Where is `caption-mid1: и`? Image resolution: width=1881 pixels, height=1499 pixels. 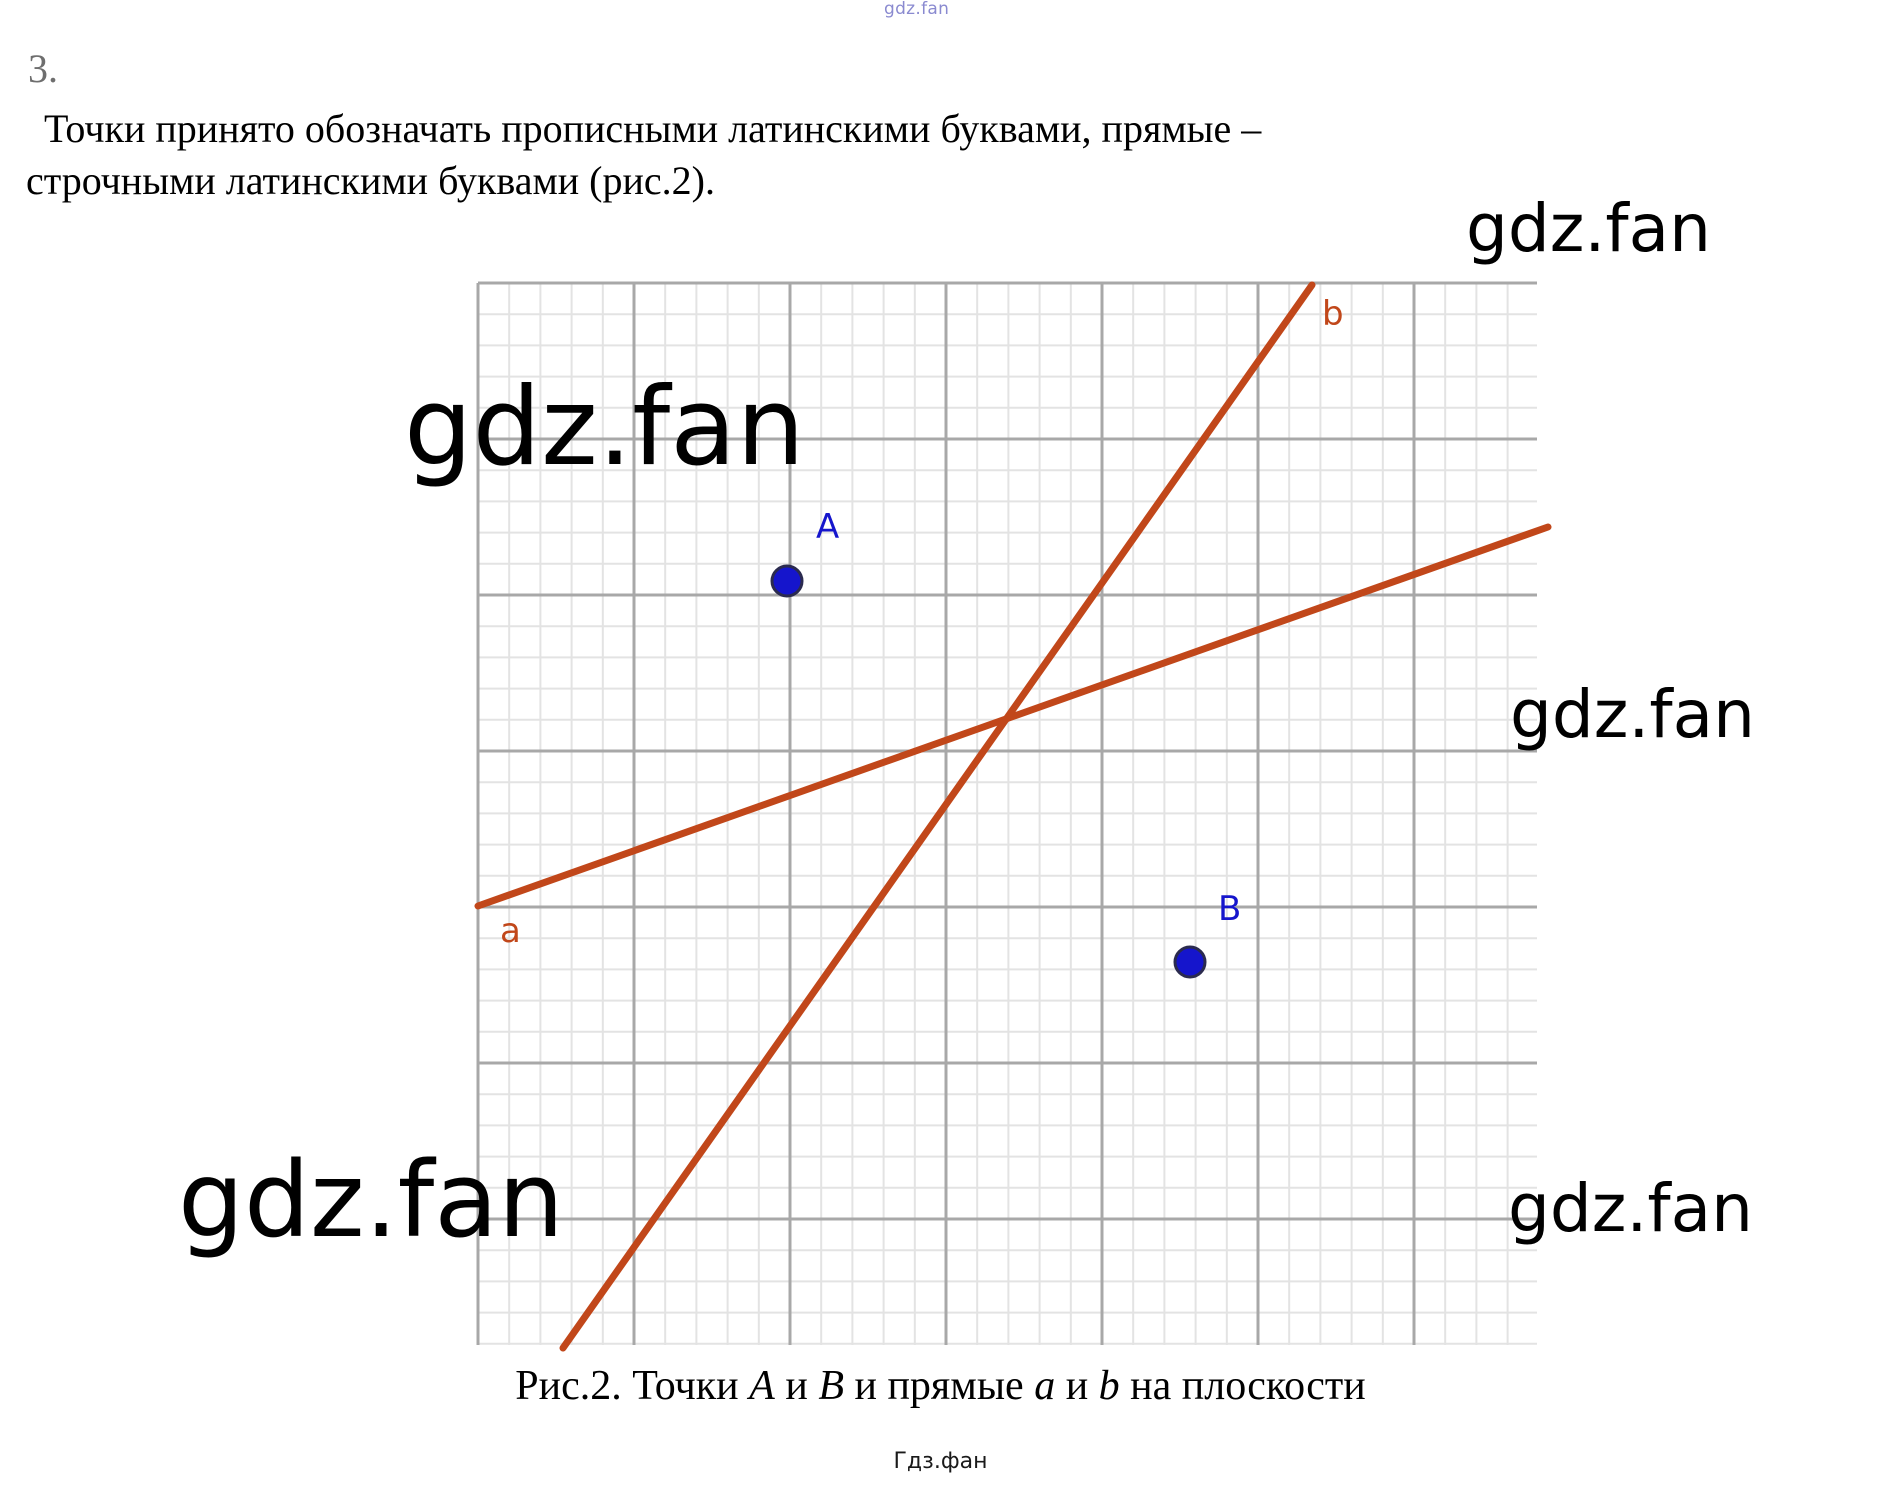
caption-mid1: и is located at coordinates (796, 1386).